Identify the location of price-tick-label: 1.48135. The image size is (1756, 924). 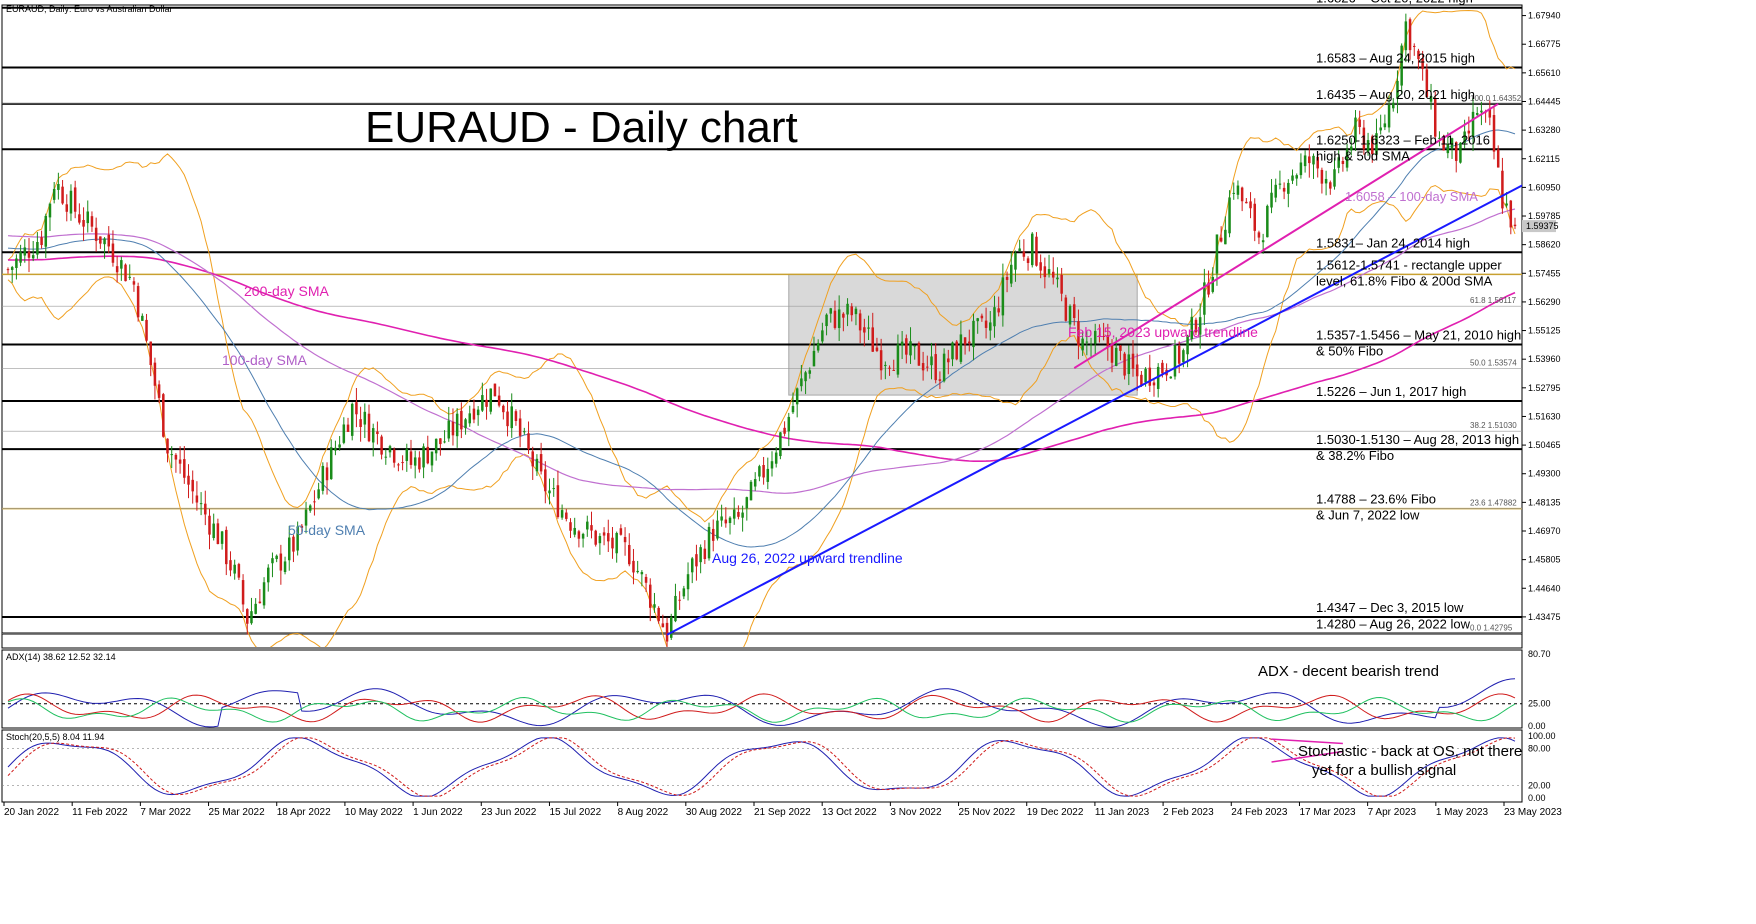
(1544, 502).